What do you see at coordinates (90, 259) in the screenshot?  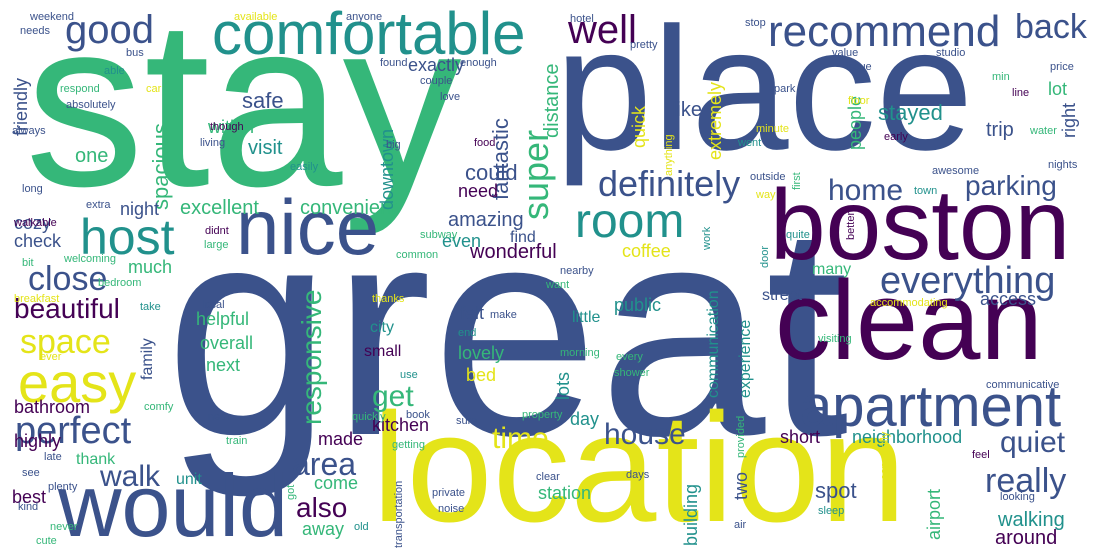 I see `cloud-word: welcoming` at bounding box center [90, 259].